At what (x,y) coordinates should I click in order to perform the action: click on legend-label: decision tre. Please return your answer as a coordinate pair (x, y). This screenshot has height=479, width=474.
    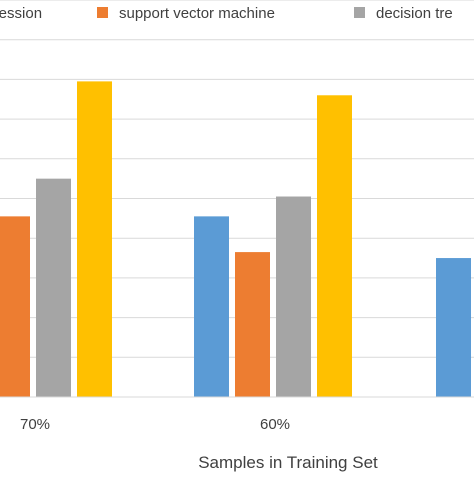
    Looking at the image, I should click on (414, 13).